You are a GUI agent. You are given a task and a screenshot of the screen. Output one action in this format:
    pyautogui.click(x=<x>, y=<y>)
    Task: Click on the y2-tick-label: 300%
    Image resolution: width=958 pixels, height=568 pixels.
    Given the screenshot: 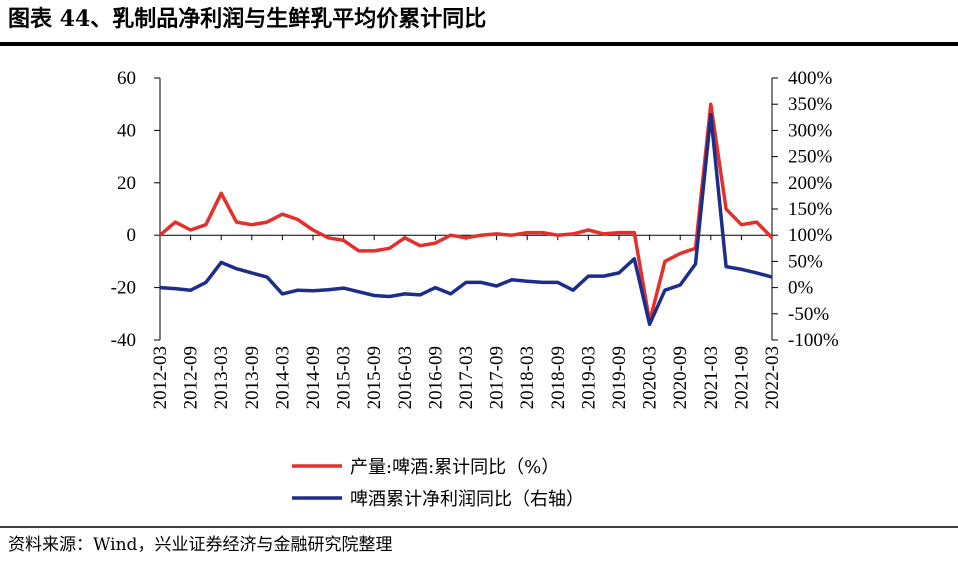 What is the action you would take?
    pyautogui.click(x=810, y=130)
    